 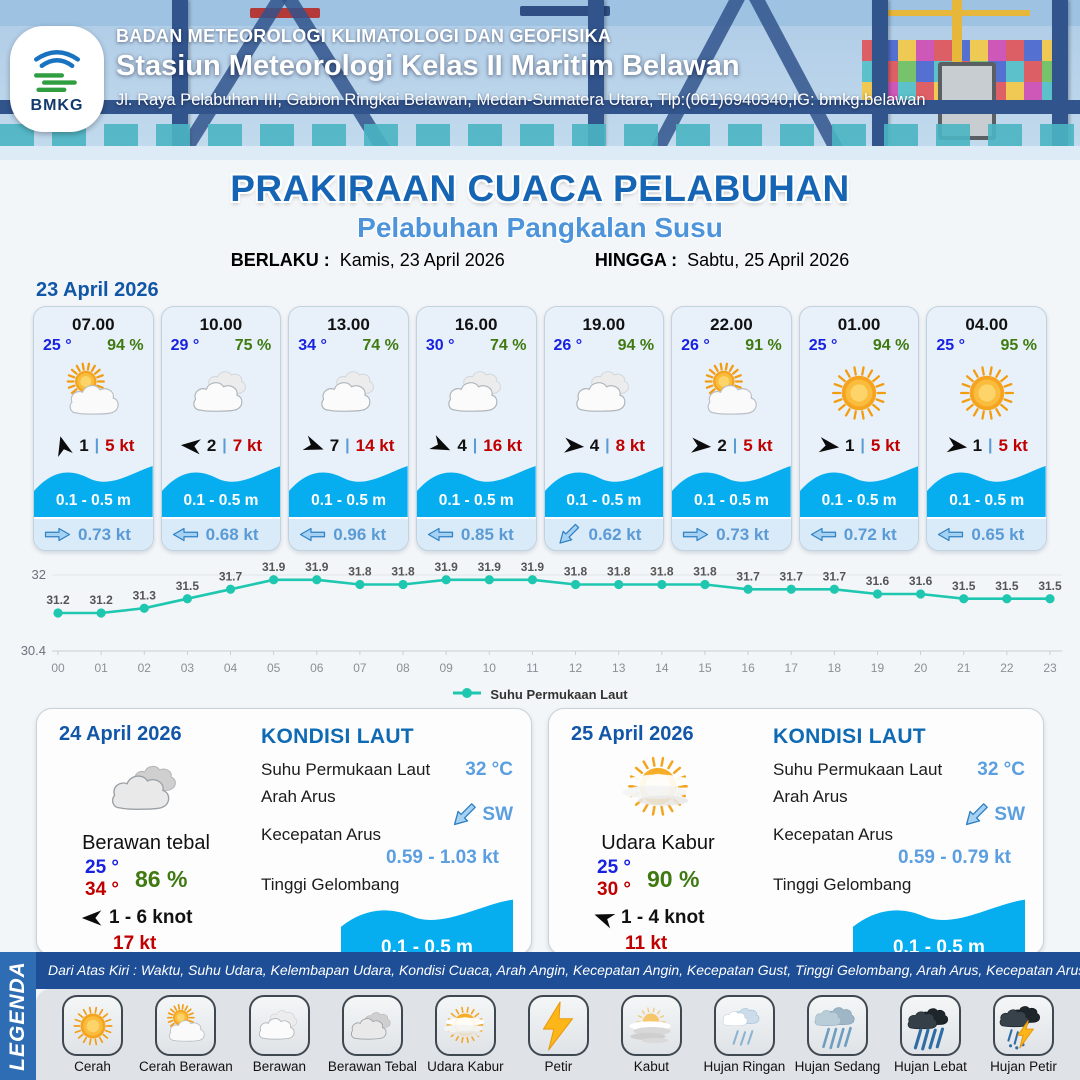 What do you see at coordinates (558, 1025) in the screenshot?
I see `petir-icon` at bounding box center [558, 1025].